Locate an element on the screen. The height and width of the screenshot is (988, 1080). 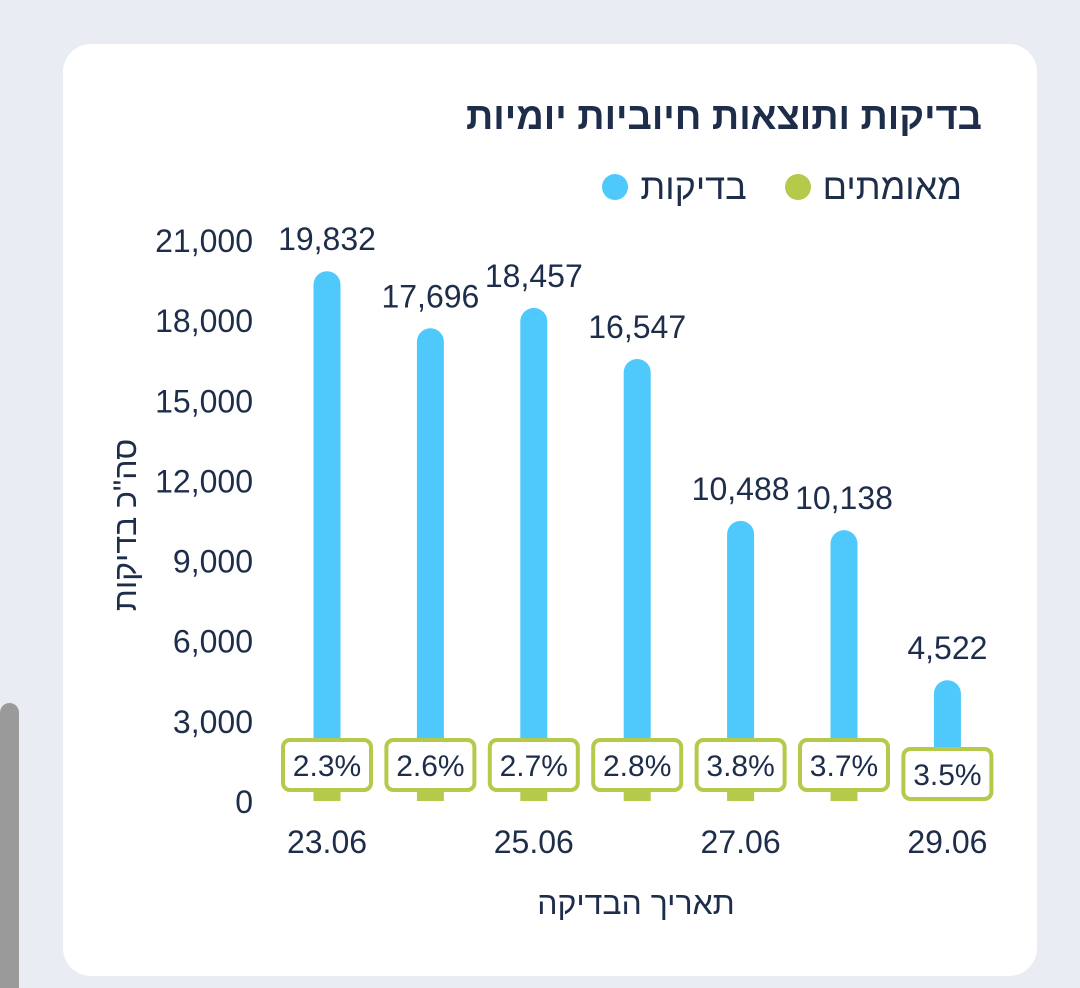
legend-dot-confirmed is located at coordinates (797, 187).